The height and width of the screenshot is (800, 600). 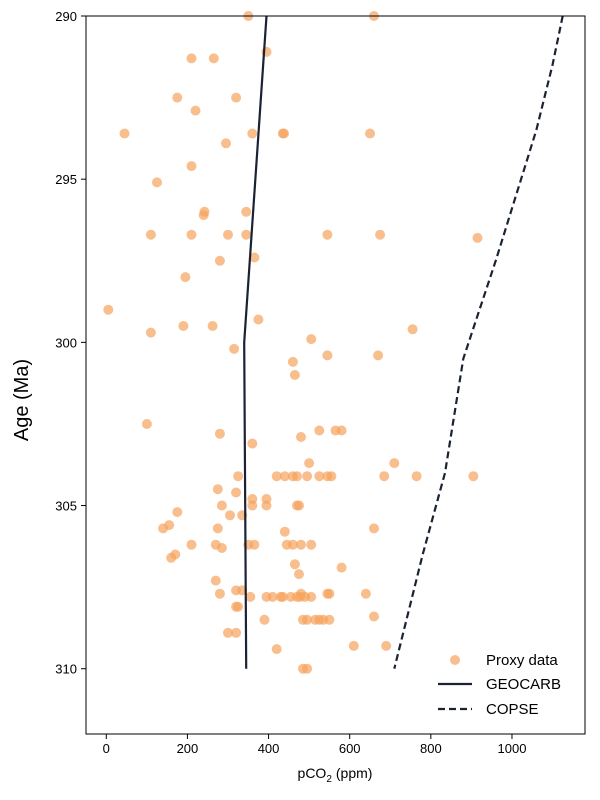 I want to click on x-tick-label: 0, so click(x=106, y=748).